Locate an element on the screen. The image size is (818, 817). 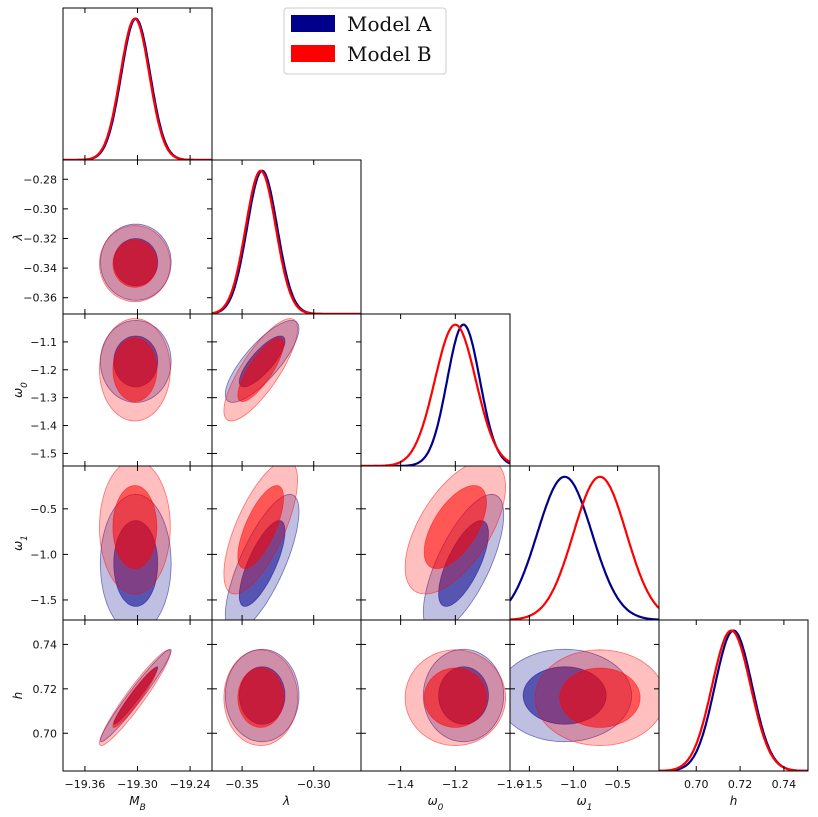
marginal-h: 0.70 0.72 0.74 is located at coordinates (733, 705).